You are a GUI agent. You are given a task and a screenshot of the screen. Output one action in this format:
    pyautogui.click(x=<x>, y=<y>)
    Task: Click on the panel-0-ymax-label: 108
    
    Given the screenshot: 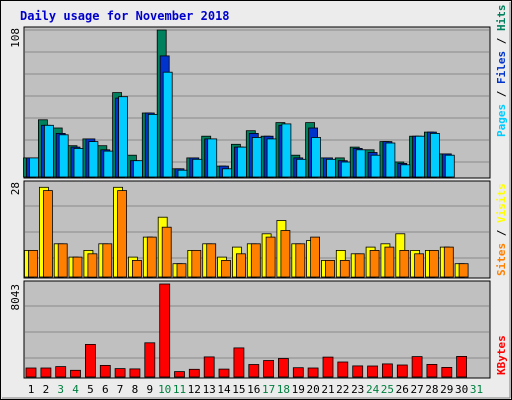 What is the action you would take?
    pyautogui.click(x=15, y=38)
    